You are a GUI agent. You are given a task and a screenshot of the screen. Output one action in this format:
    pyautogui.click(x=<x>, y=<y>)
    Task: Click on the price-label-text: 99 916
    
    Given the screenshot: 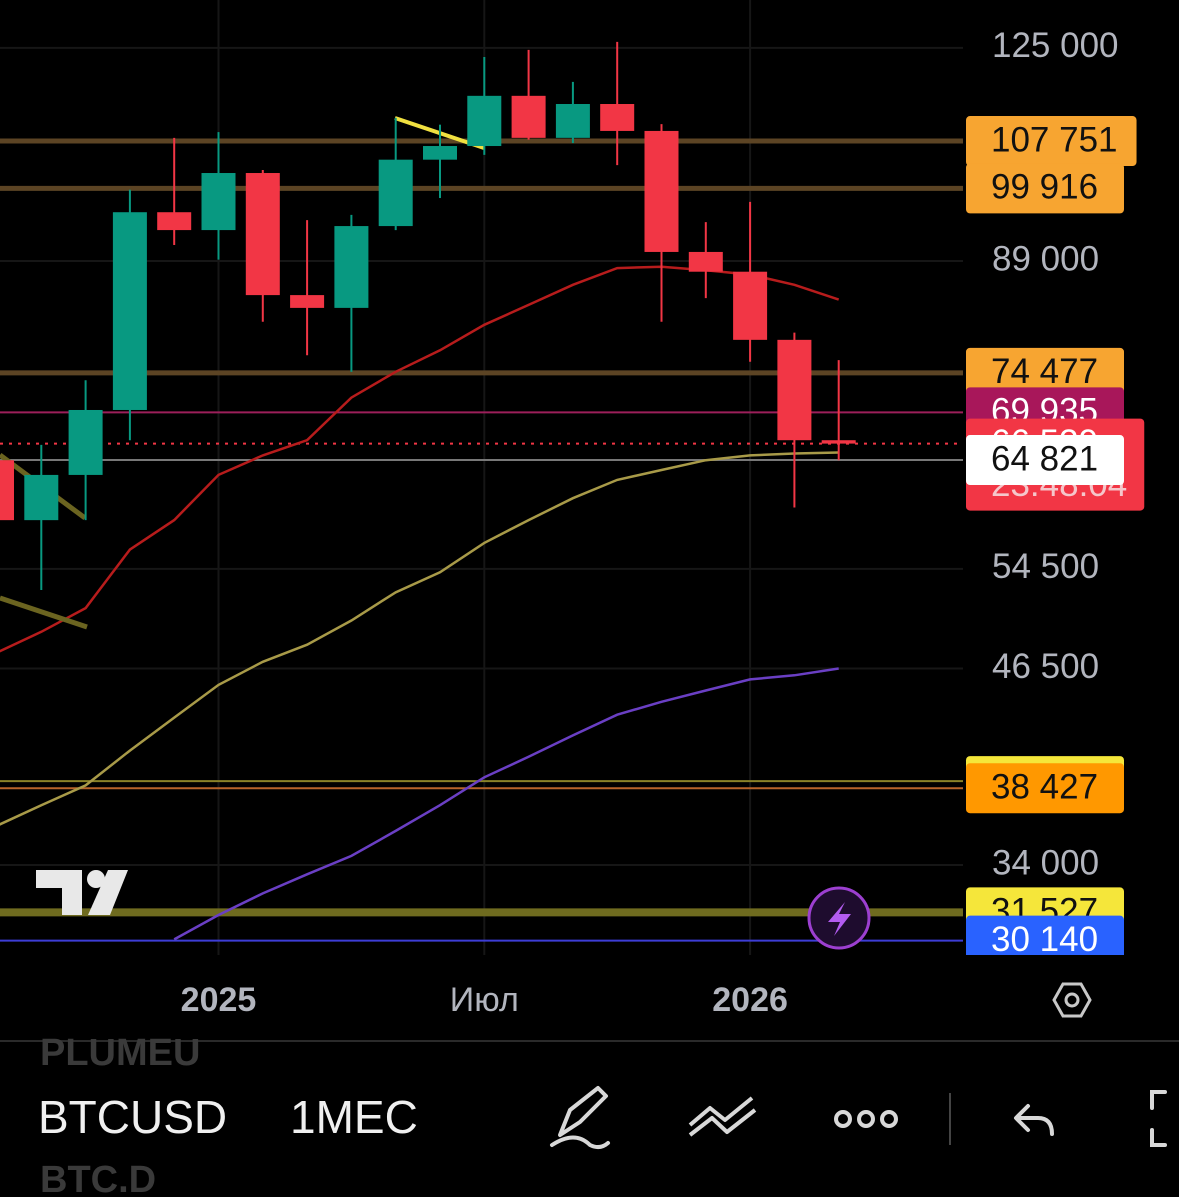 What is the action you would take?
    pyautogui.click(x=1044, y=187)
    